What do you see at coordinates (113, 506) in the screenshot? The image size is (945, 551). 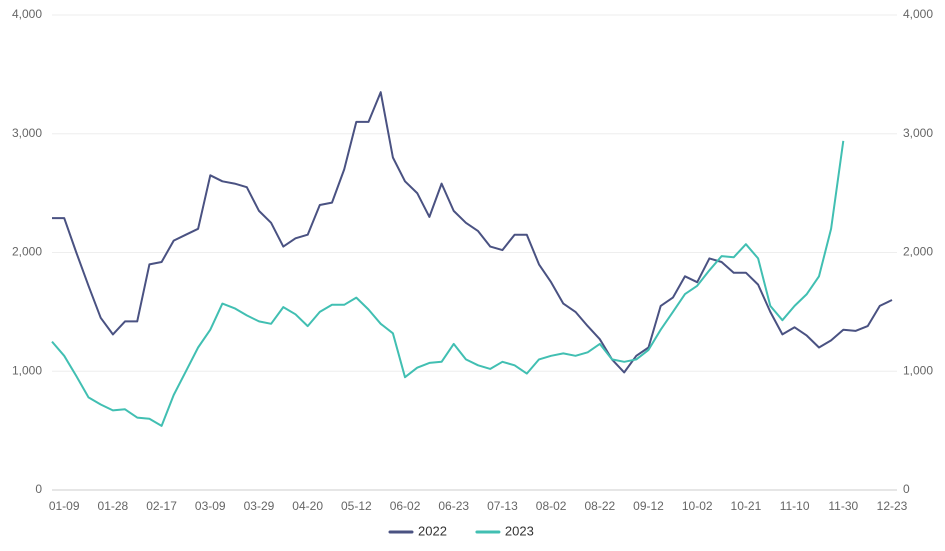 I see `x-tick-label: 01-28` at bounding box center [113, 506].